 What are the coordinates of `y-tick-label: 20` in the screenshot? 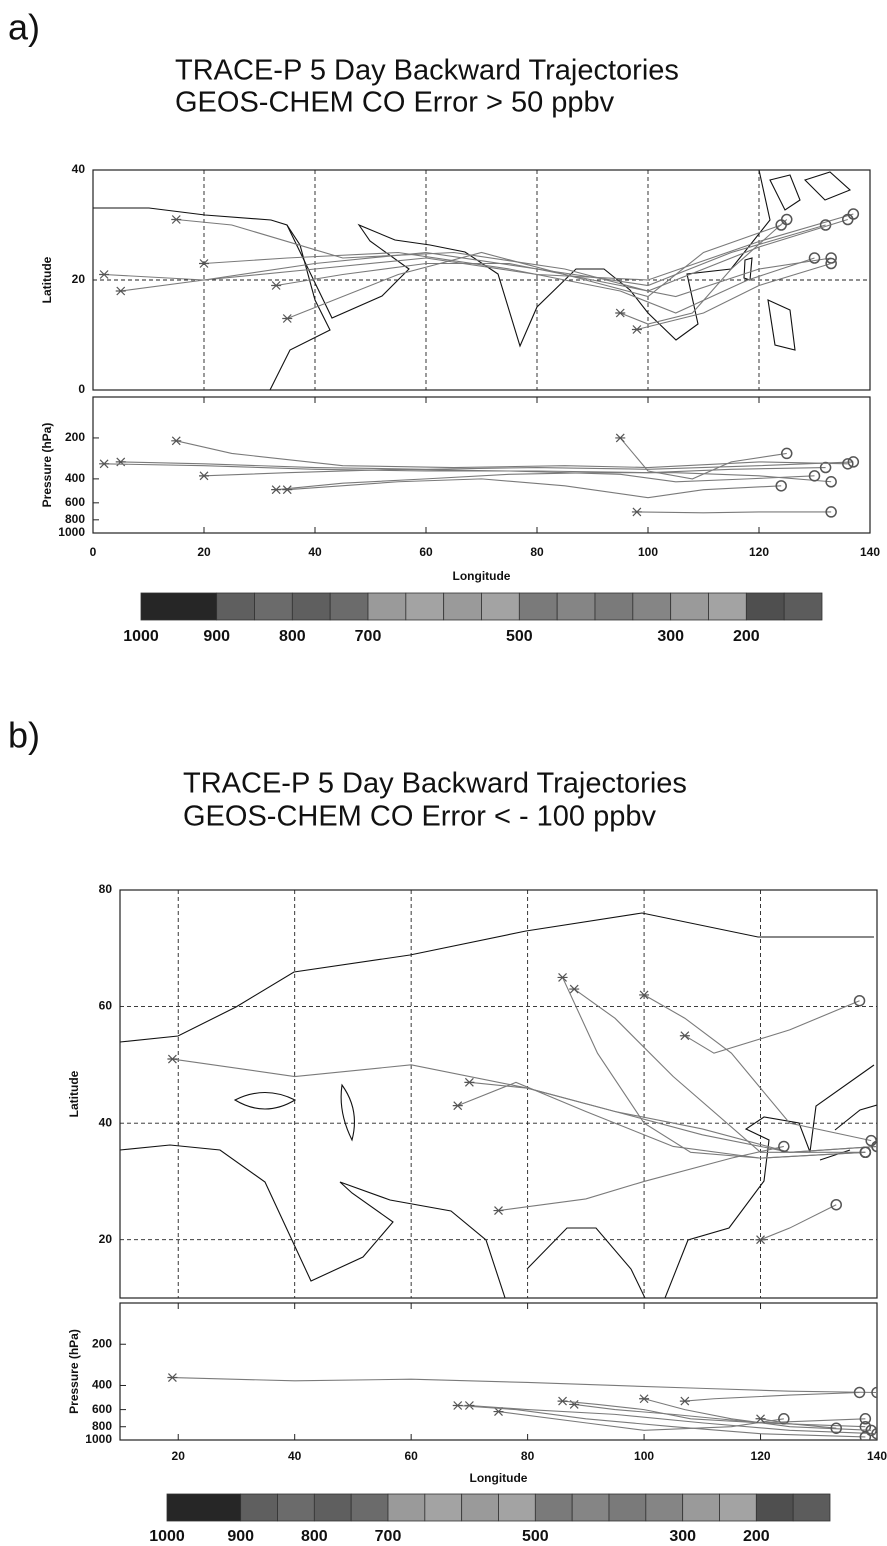 It's located at (106, 1239).